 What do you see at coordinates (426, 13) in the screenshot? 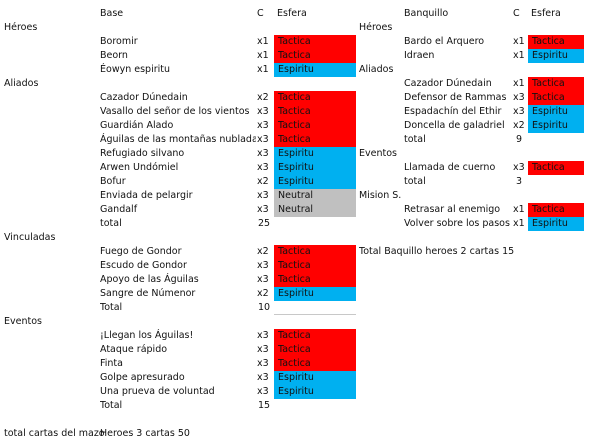
I see `column-header: Banquillo` at bounding box center [426, 13].